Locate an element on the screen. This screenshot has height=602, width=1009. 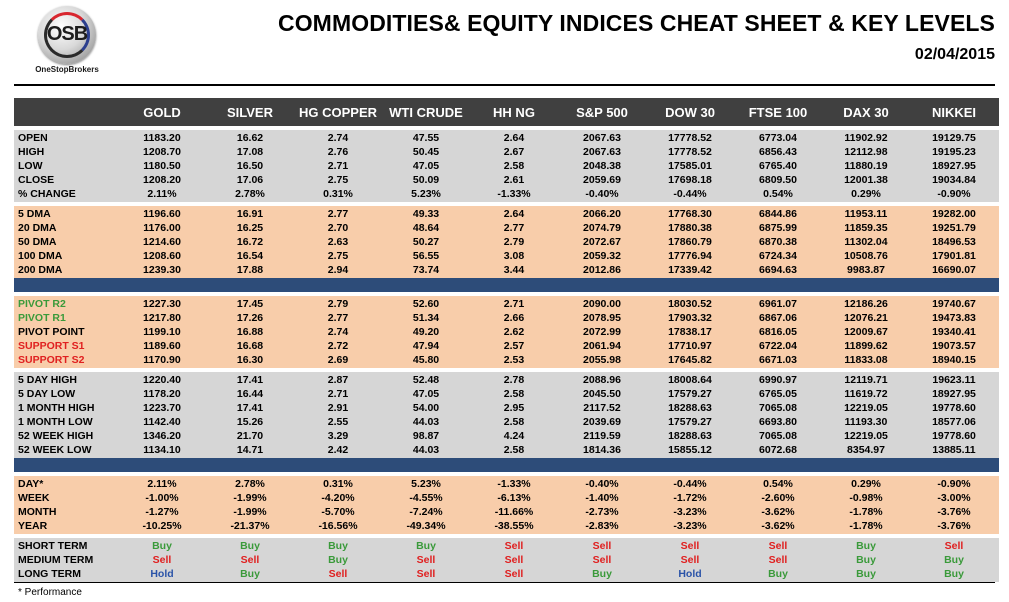
value-cell: 0.31% is located at coordinates (338, 484).